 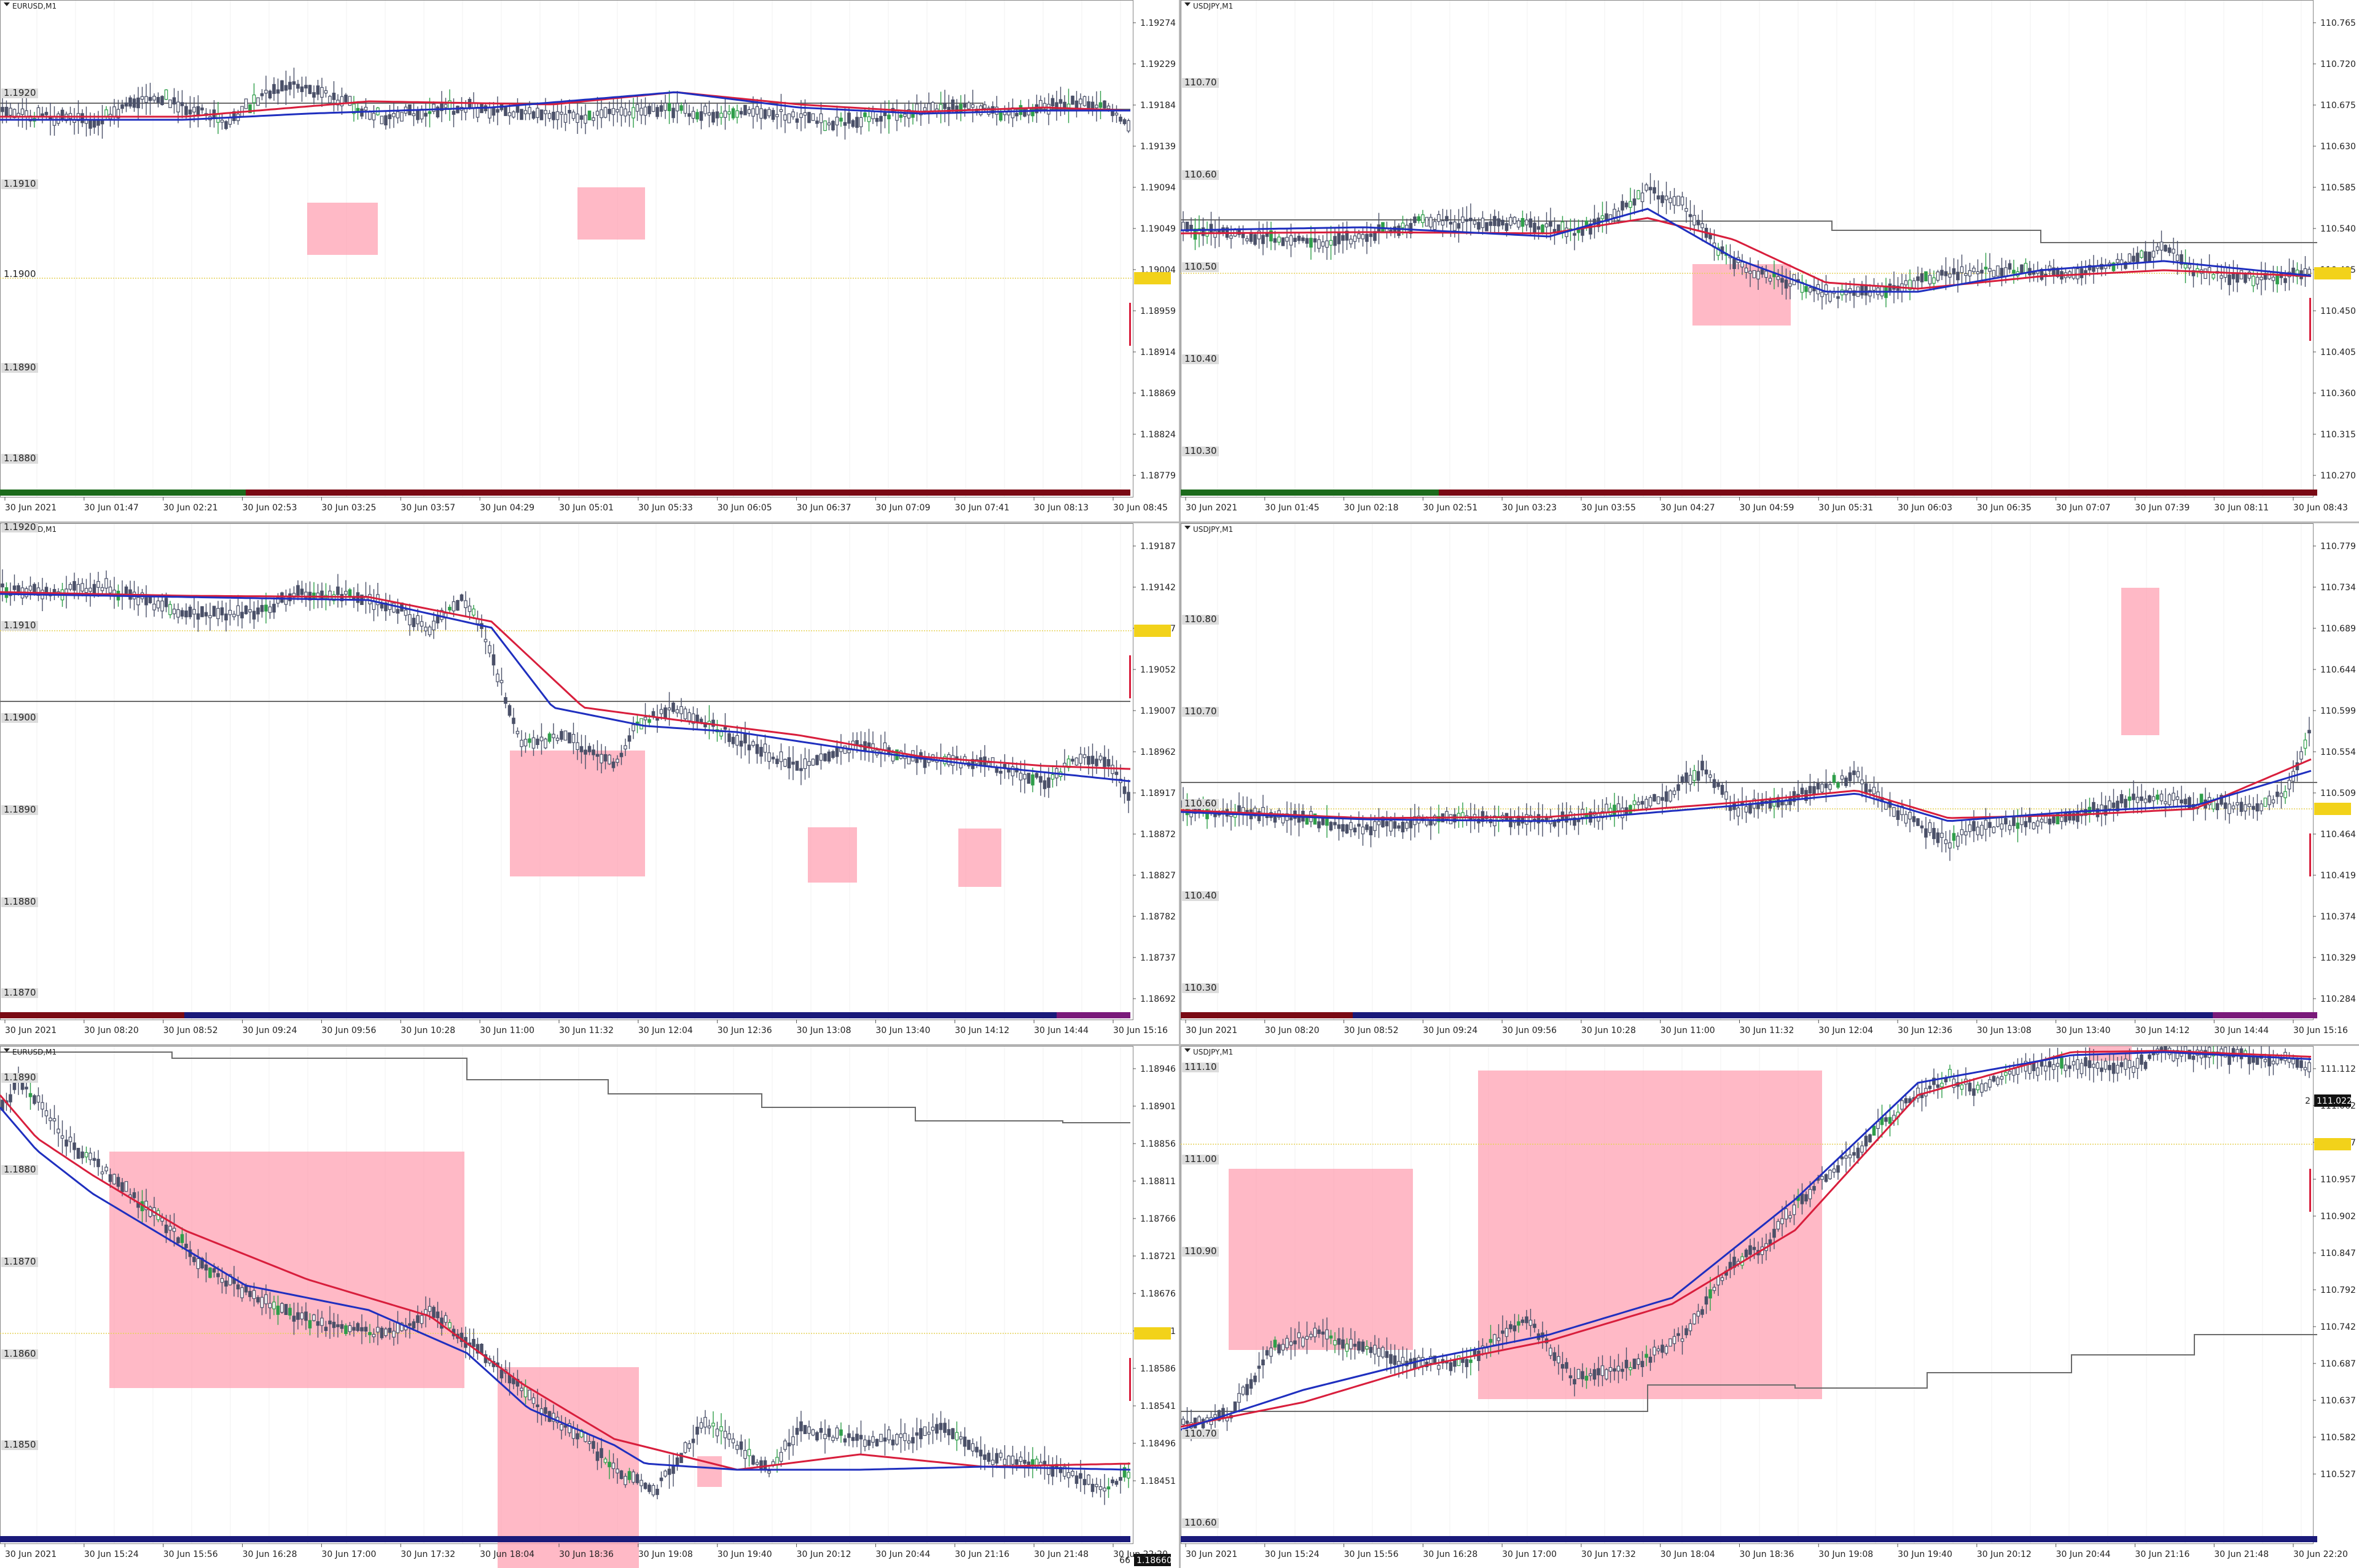 I want to click on right-price-label: 110.637, so click(x=2338, y=1401).